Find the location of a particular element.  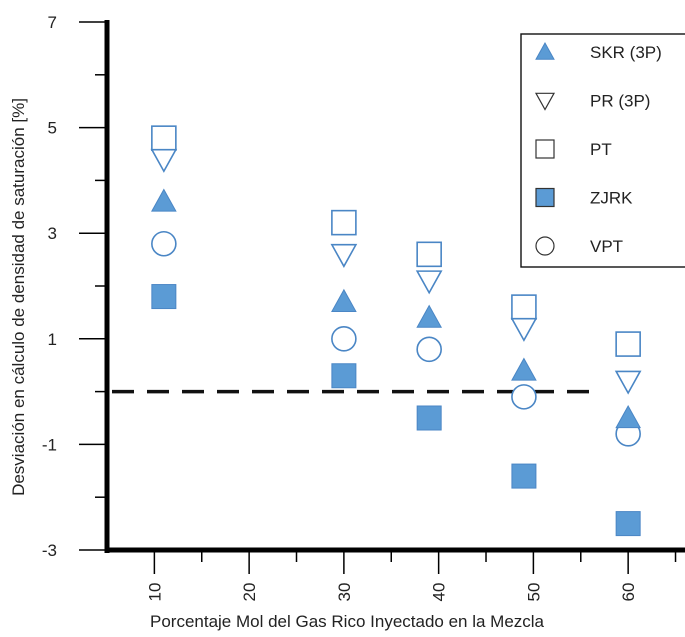

legend-item-pr-3p: PR (3P) is located at coordinates (592, 101).